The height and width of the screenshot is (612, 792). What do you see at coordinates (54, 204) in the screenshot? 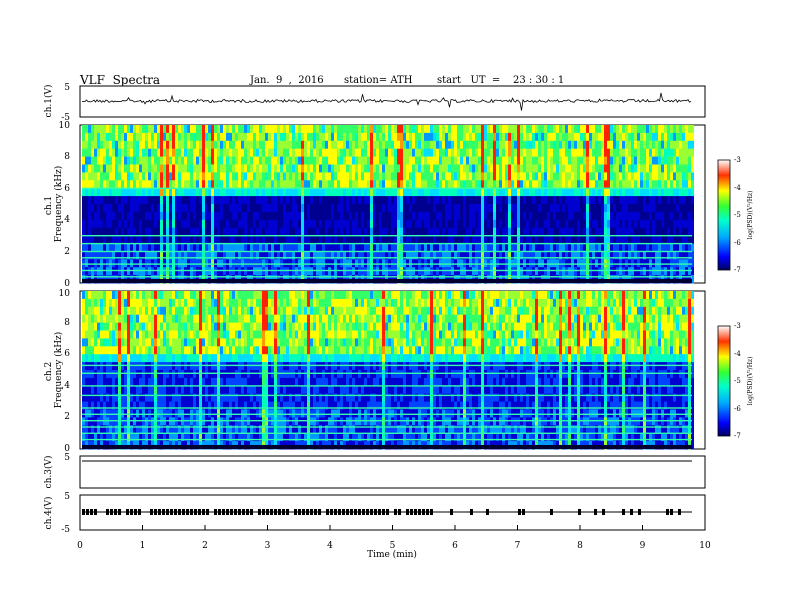
I see `ch1-spectrogram-ylabel: ch.1 Frequency (kHz)` at bounding box center [54, 204].